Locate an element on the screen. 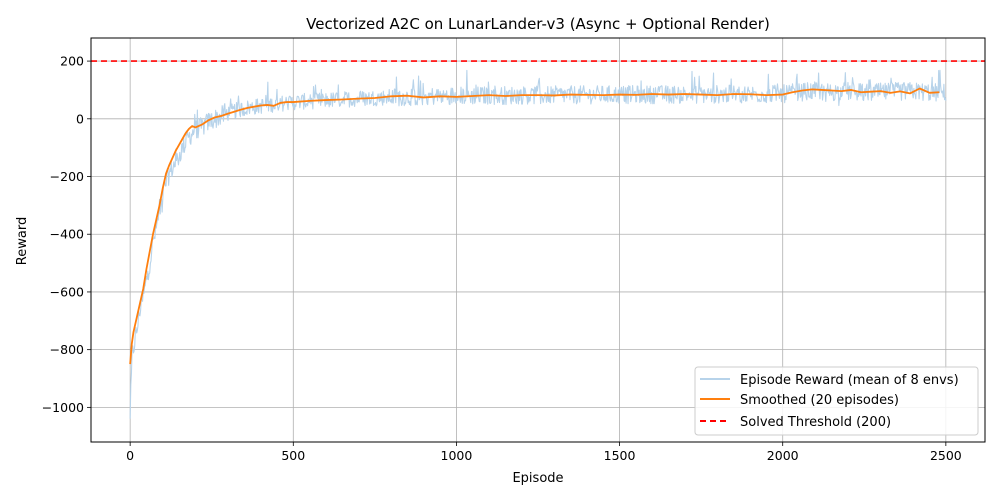 The image size is (1000, 500). legend-box is located at coordinates (836, 401).